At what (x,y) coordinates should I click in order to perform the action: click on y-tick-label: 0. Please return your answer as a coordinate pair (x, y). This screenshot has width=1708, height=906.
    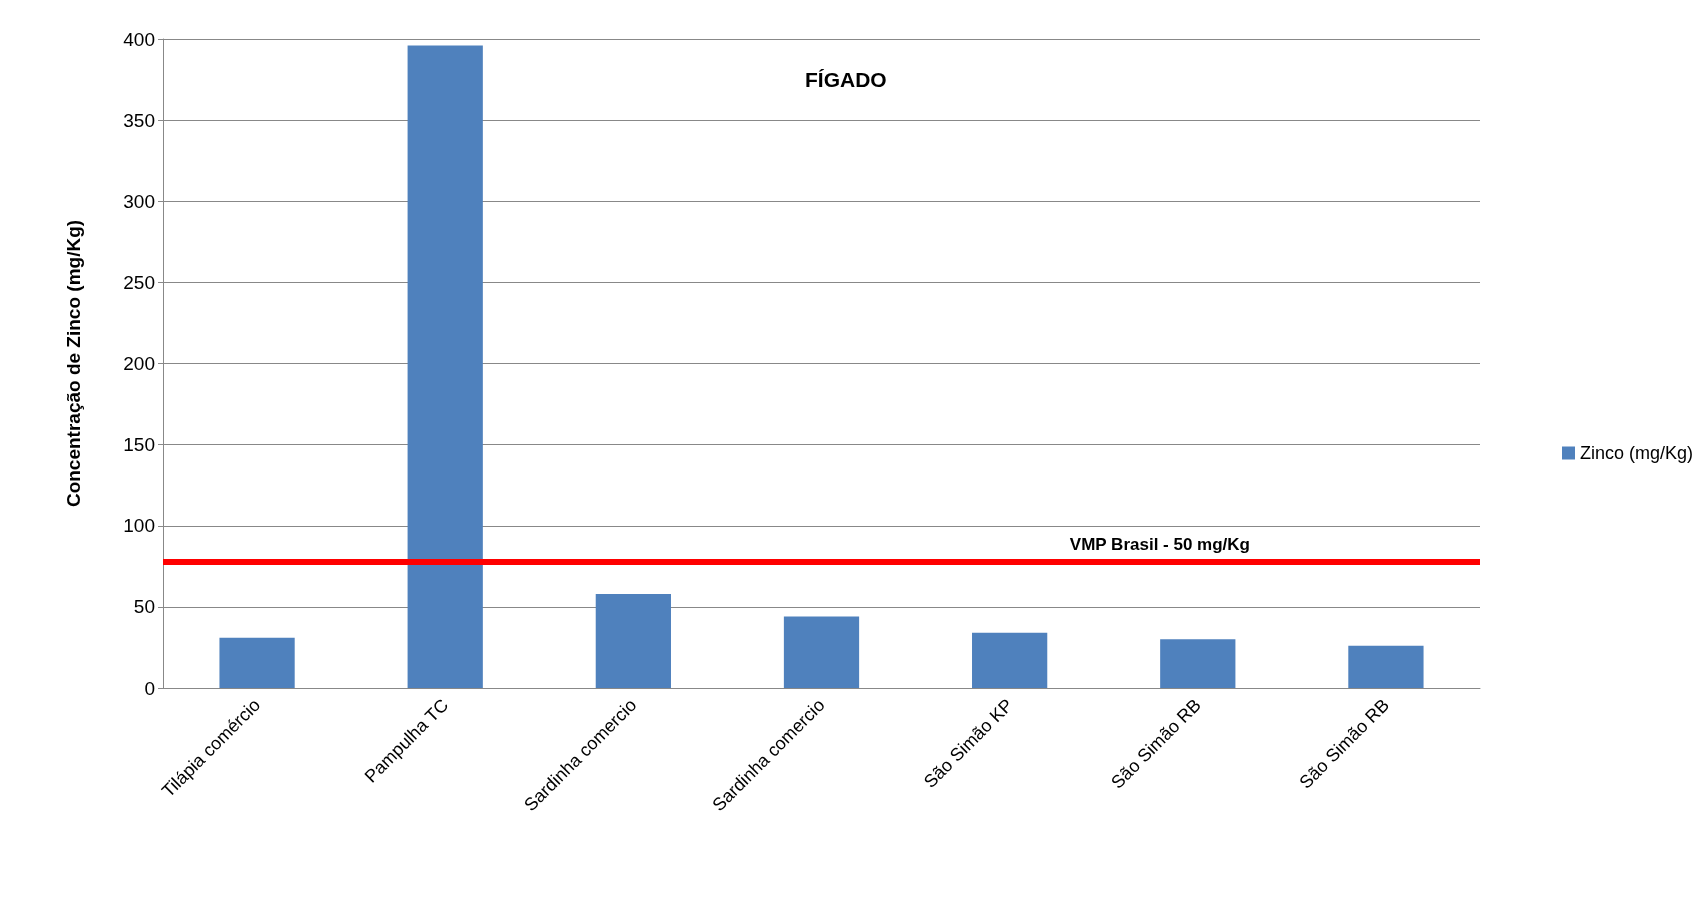
    Looking at the image, I should click on (149, 688).